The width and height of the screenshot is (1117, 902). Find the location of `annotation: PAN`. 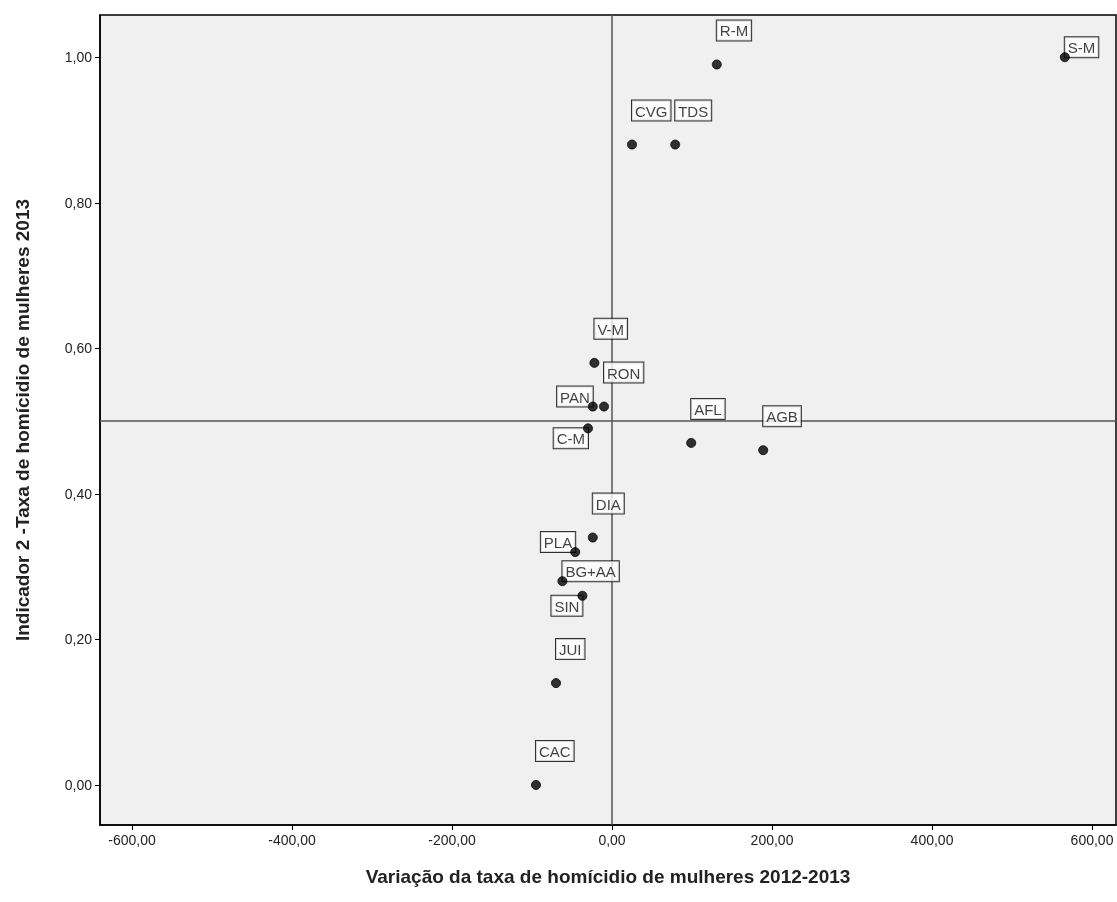

annotation: PAN is located at coordinates (575, 397).